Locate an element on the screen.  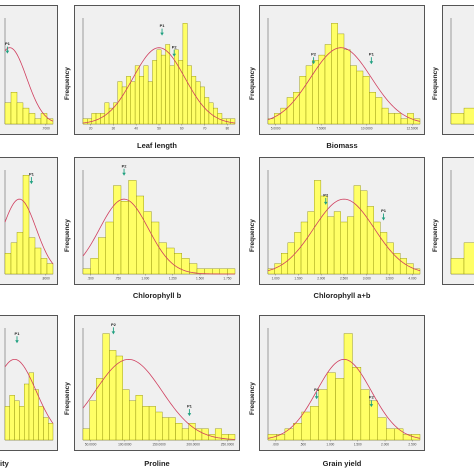
x-axis-label: Chlorophyll b is located at coordinates (157, 295).